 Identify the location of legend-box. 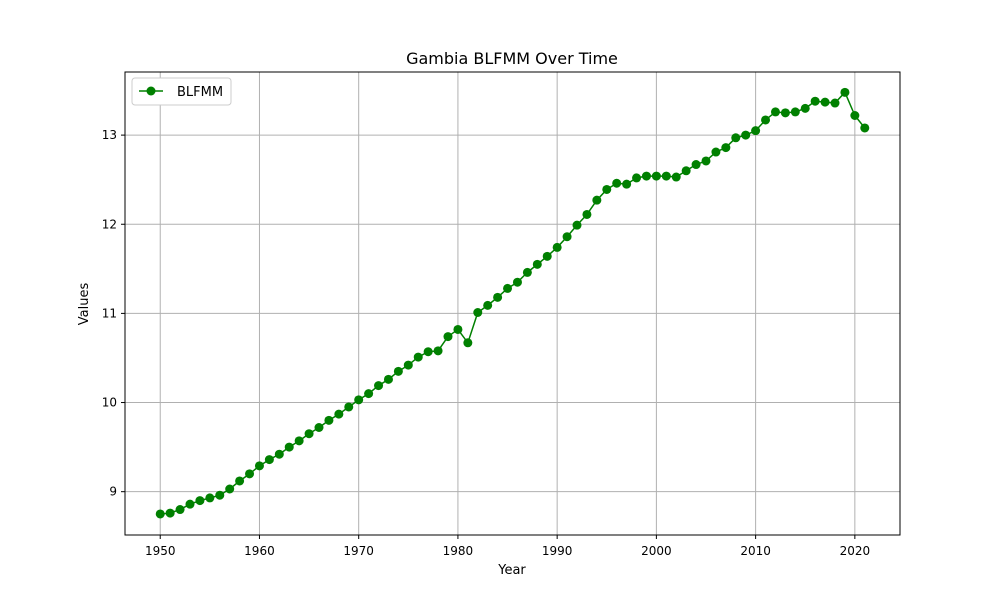
(181, 91).